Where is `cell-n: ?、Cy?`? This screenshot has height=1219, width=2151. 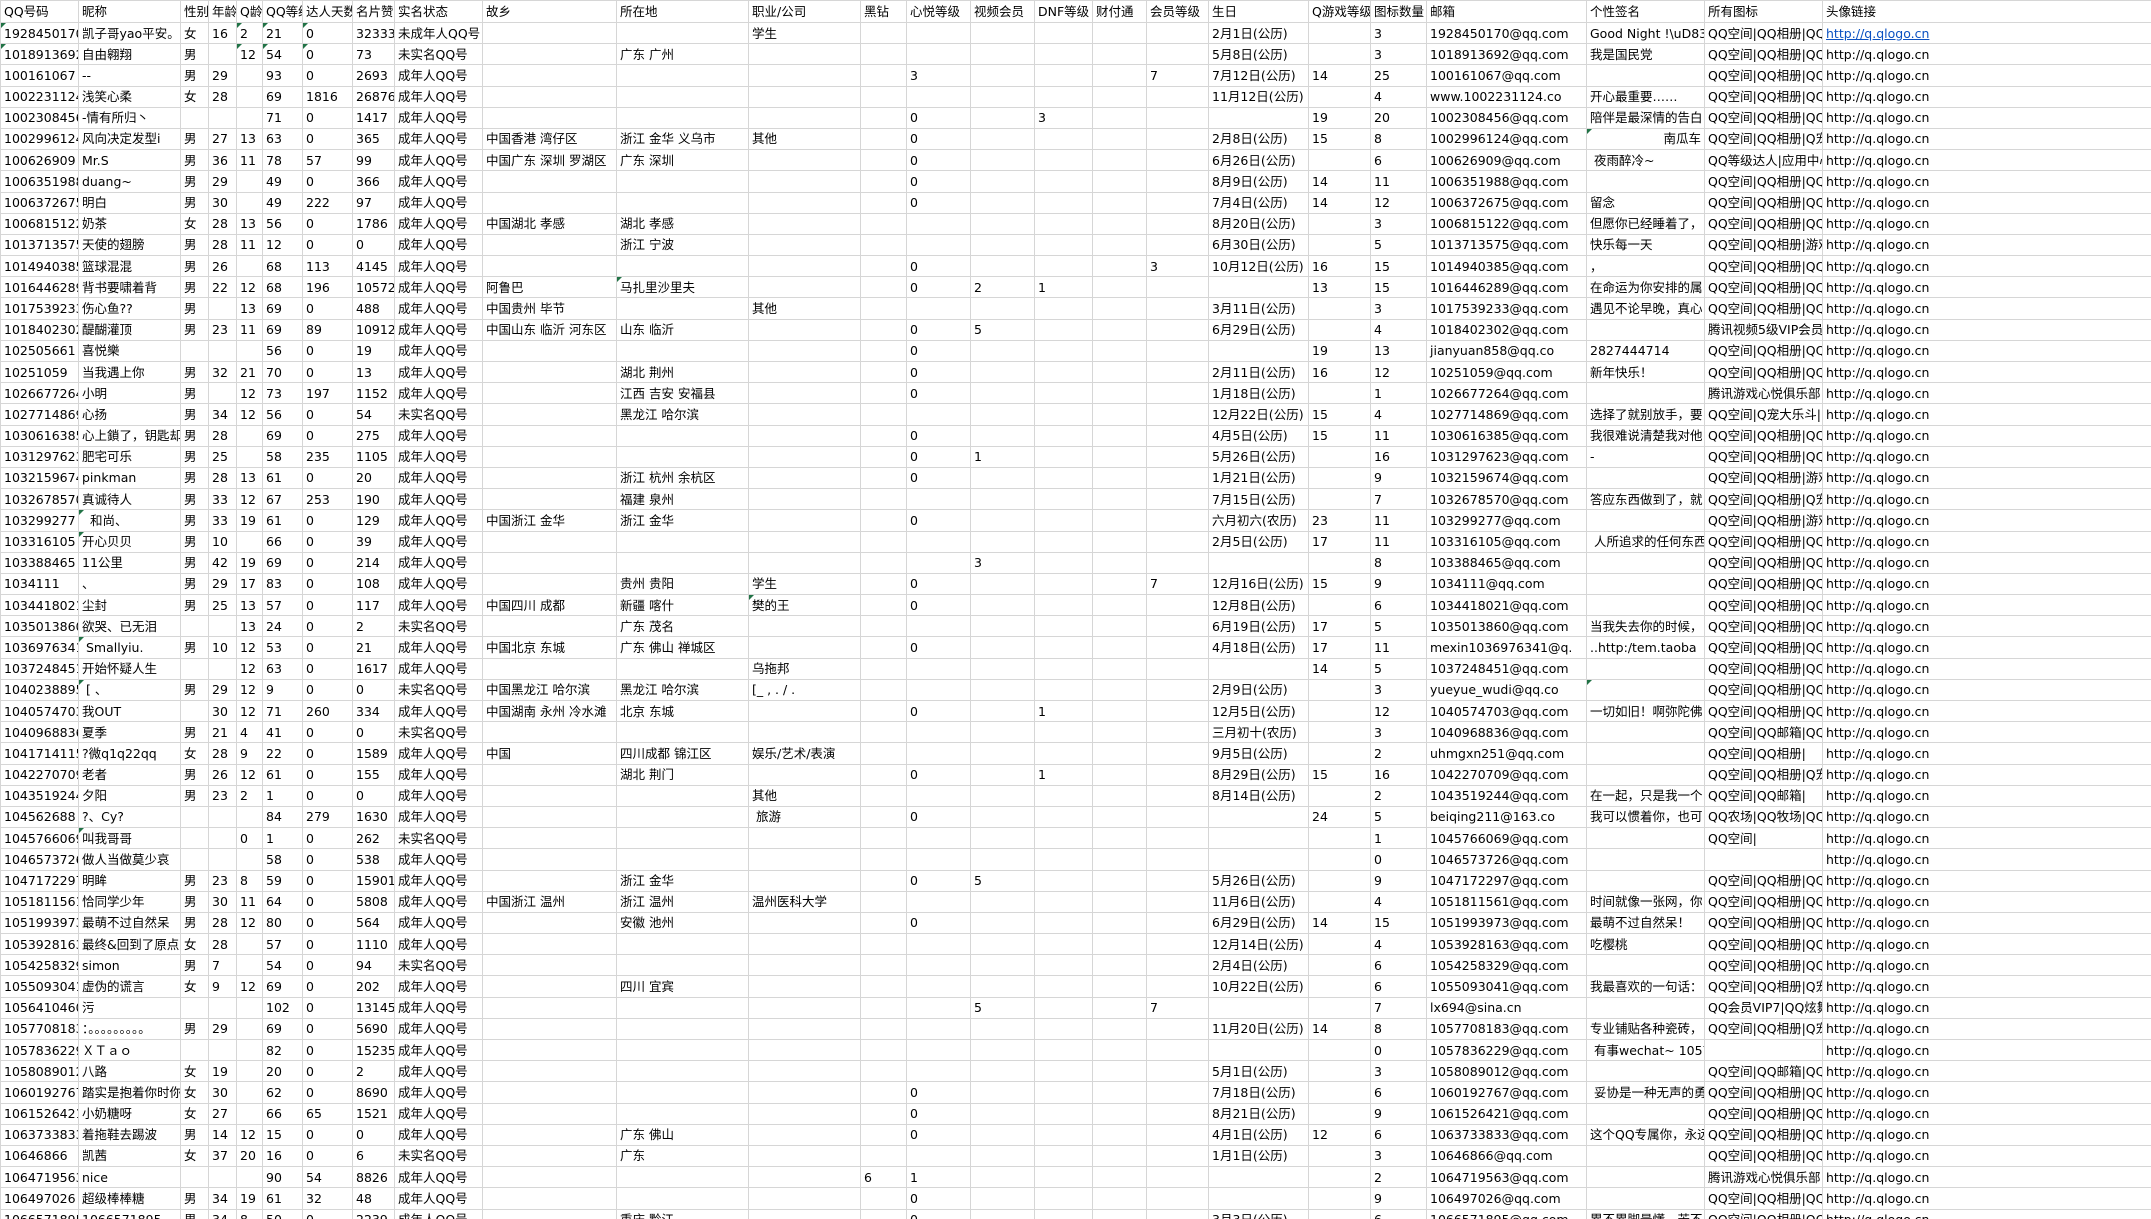
cell-n: ?、Cy? is located at coordinates (129, 817).